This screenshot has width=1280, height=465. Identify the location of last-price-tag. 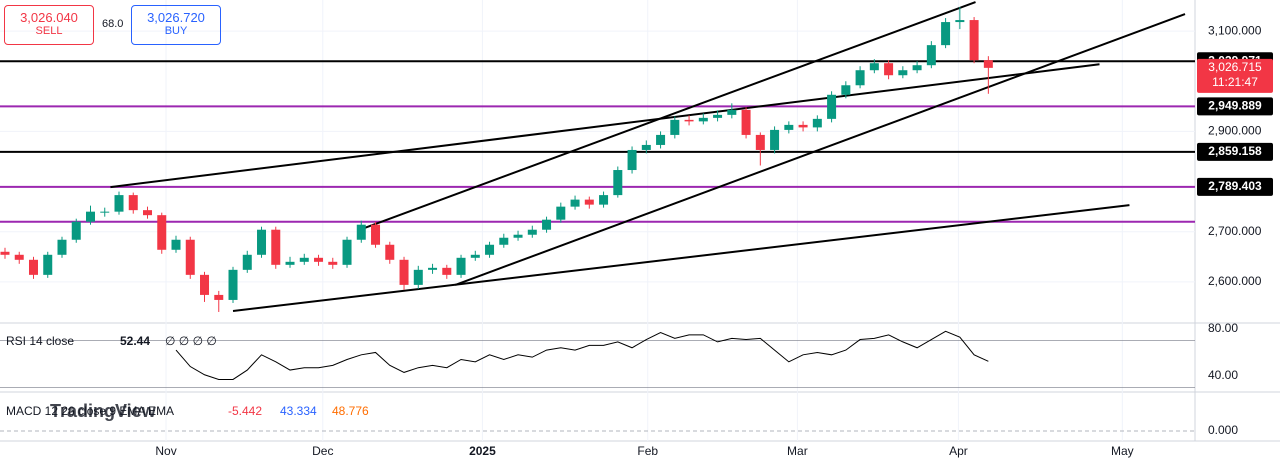
(1235, 75).